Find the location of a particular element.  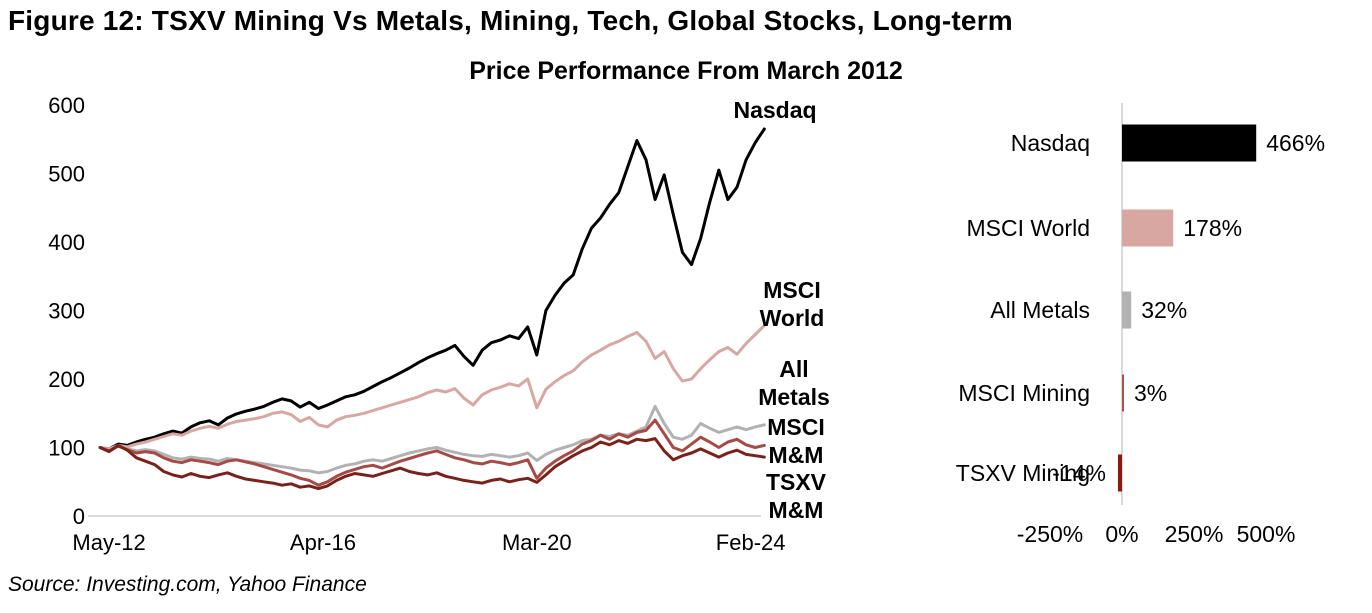

bar-tsxv-mining is located at coordinates (1119, 473).